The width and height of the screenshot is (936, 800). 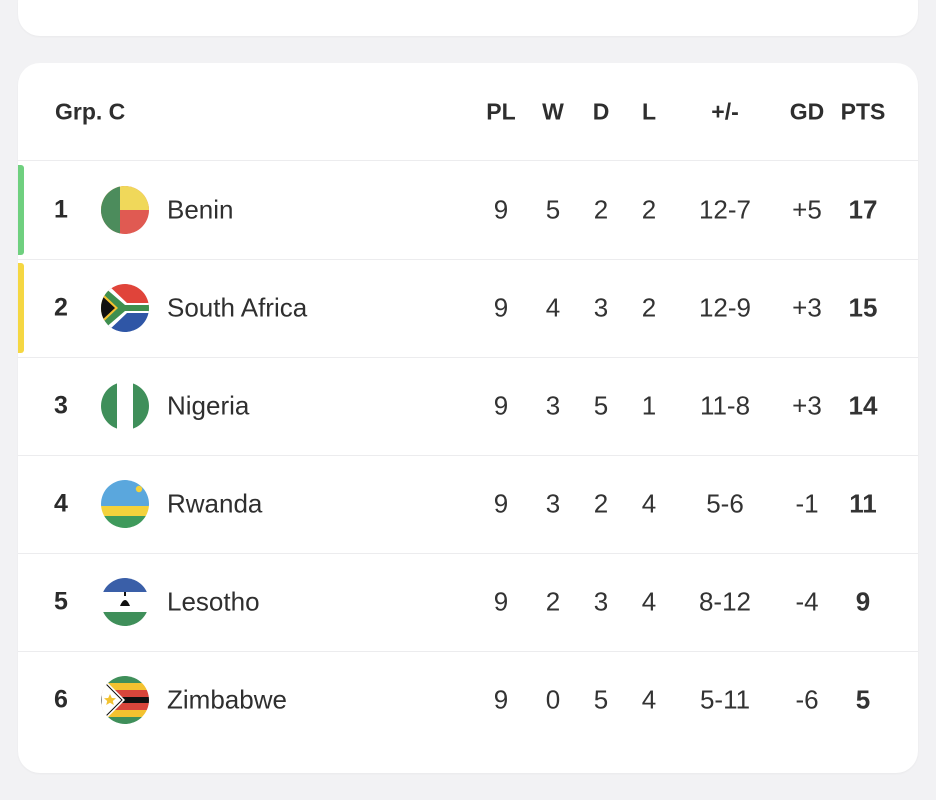 What do you see at coordinates (863, 699) in the screenshot?
I see `stat-pts: 5` at bounding box center [863, 699].